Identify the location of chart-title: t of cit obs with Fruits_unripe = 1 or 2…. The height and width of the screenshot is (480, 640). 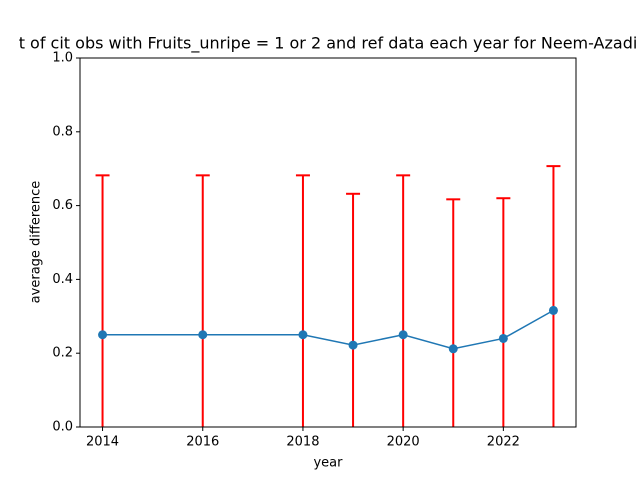
(328, 44).